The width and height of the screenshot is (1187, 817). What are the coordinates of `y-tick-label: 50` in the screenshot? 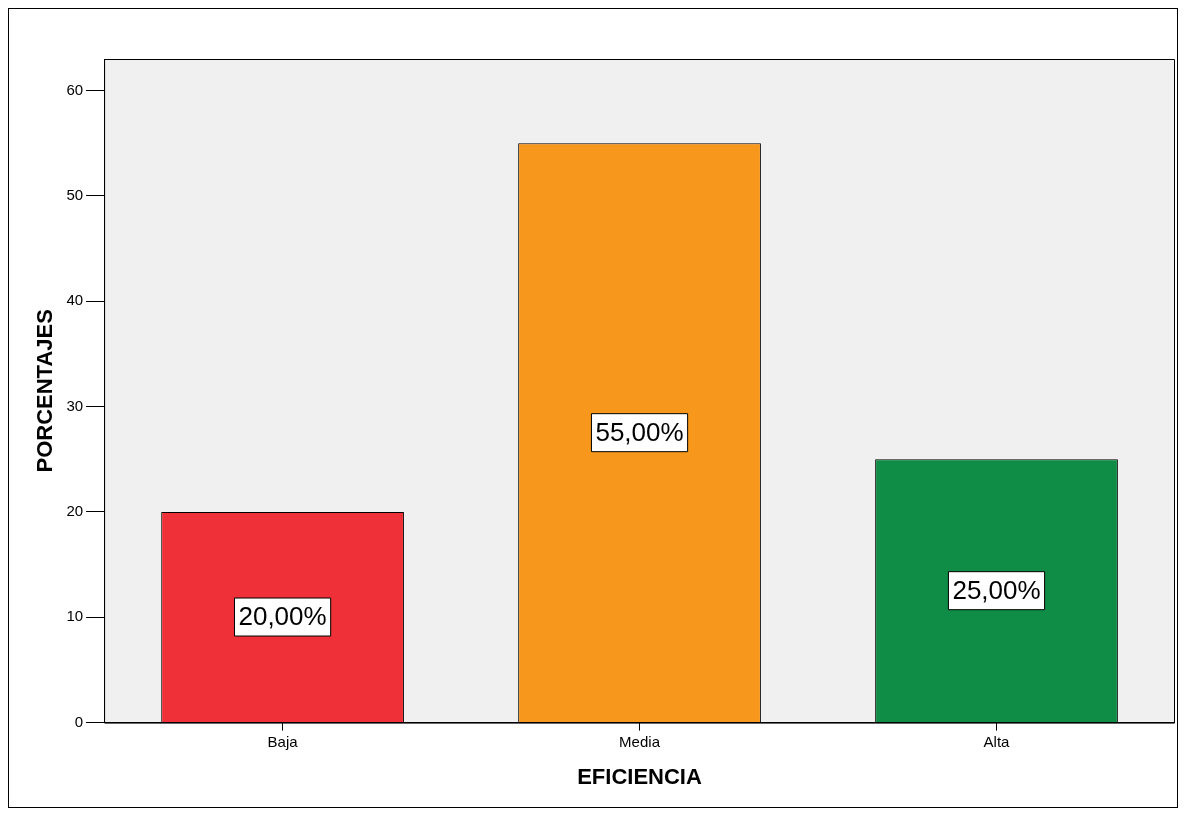 It's located at (75, 195).